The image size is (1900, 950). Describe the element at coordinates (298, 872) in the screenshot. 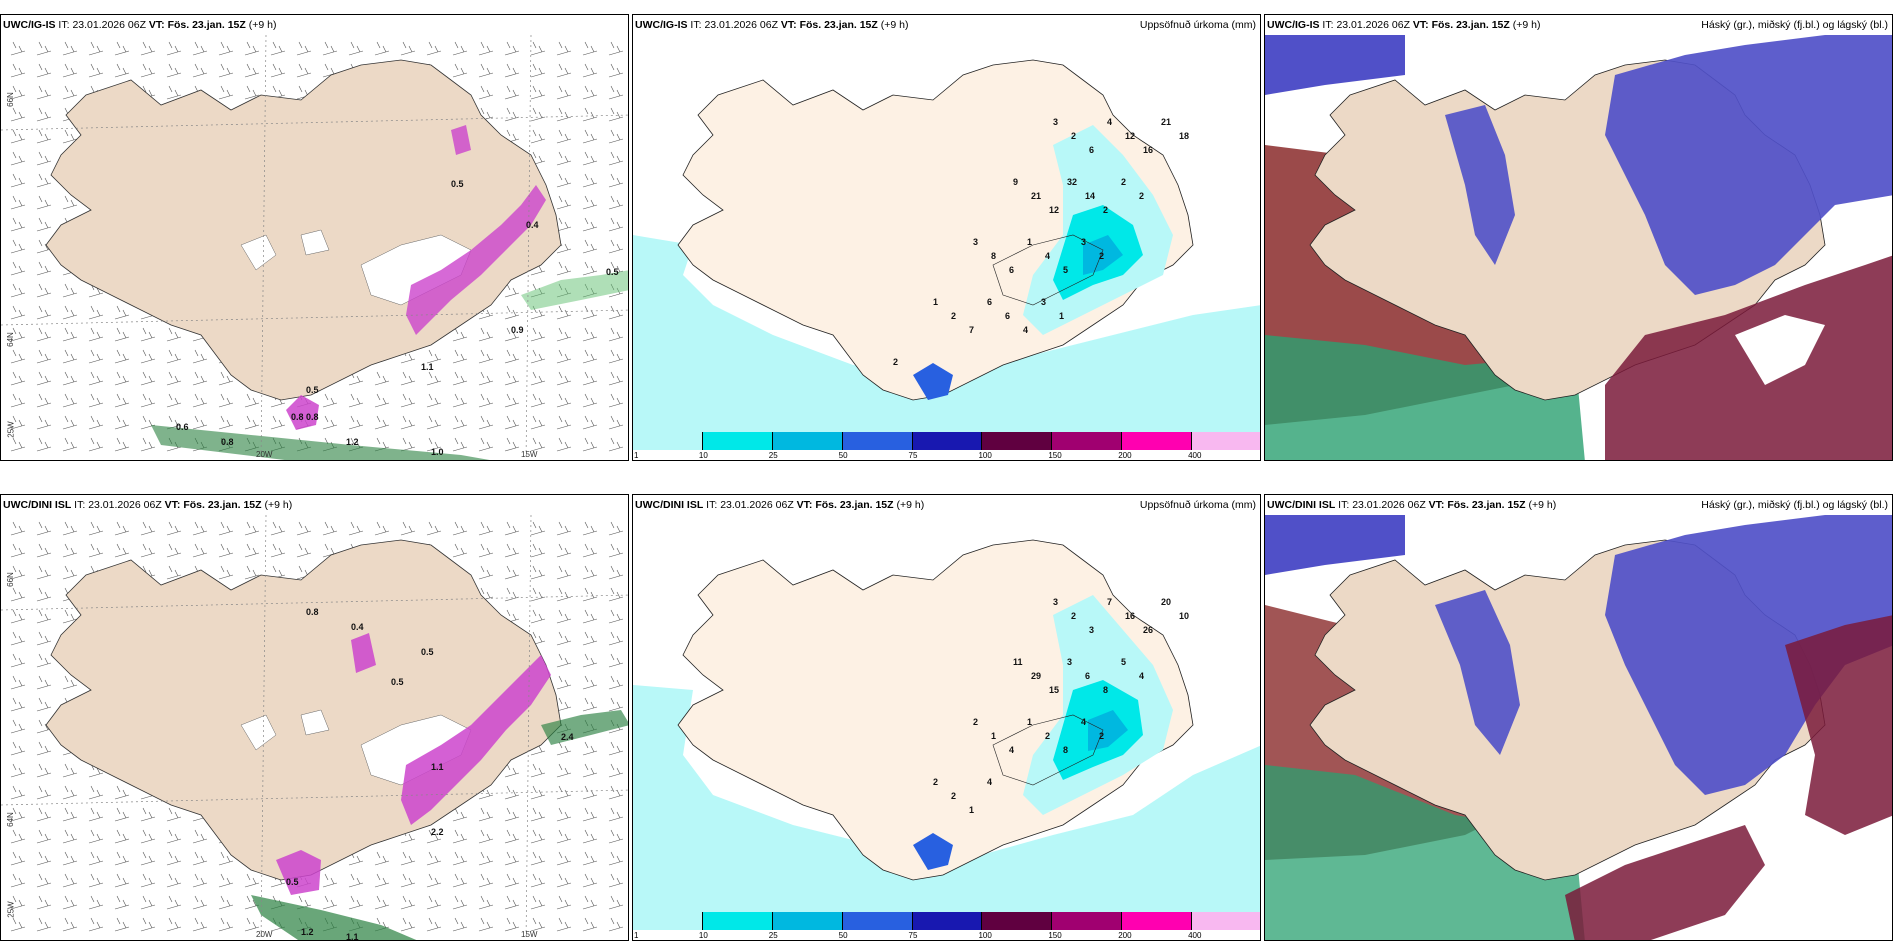

I see `magenta-precip-south` at that location.